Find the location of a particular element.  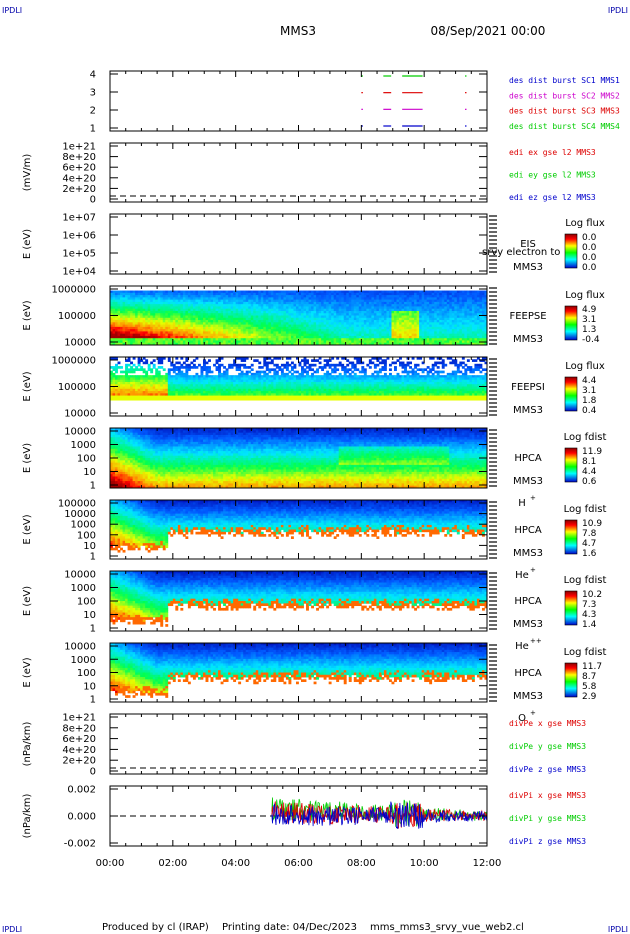

colorbar-tick: 0.0 is located at coordinates (589, 268).